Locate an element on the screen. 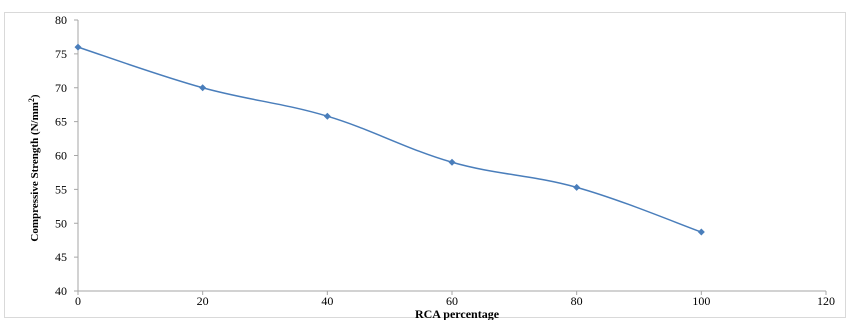 The height and width of the screenshot is (320, 848). y-tick-label: 60 is located at coordinates (61, 156).